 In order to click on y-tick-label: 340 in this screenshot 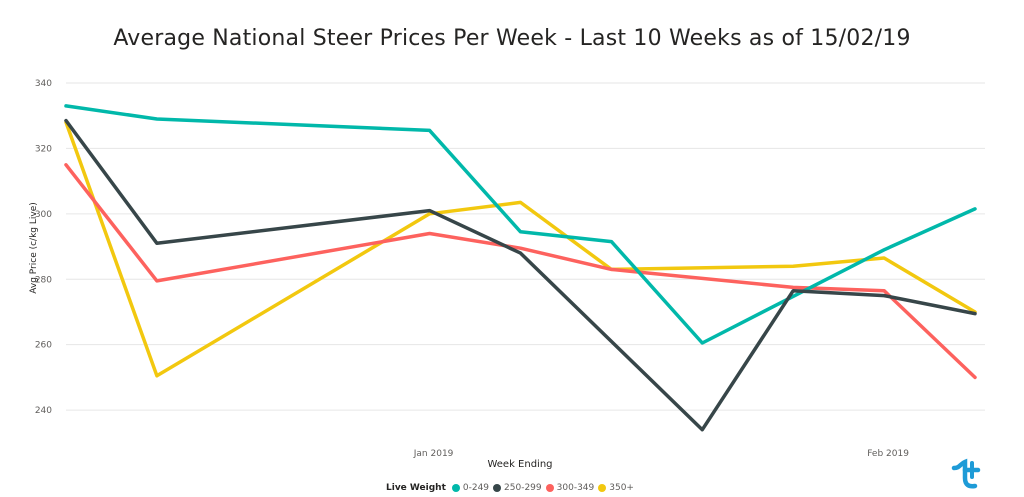, I will do `click(43, 84)`.